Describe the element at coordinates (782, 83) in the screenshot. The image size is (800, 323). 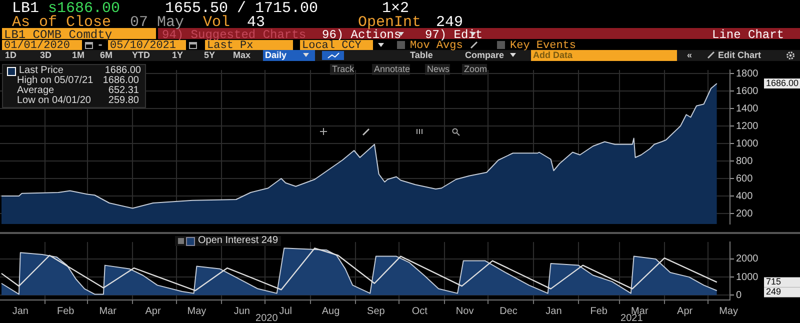
I see `text: 1686.00` at that location.